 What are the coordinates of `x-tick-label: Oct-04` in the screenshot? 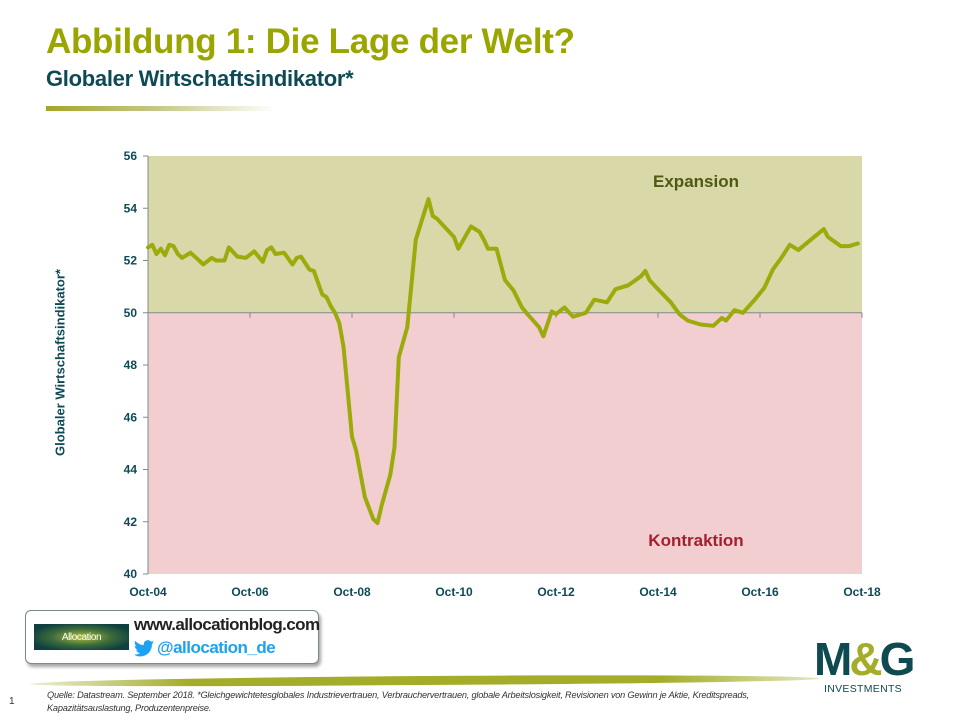 It's located at (148, 592).